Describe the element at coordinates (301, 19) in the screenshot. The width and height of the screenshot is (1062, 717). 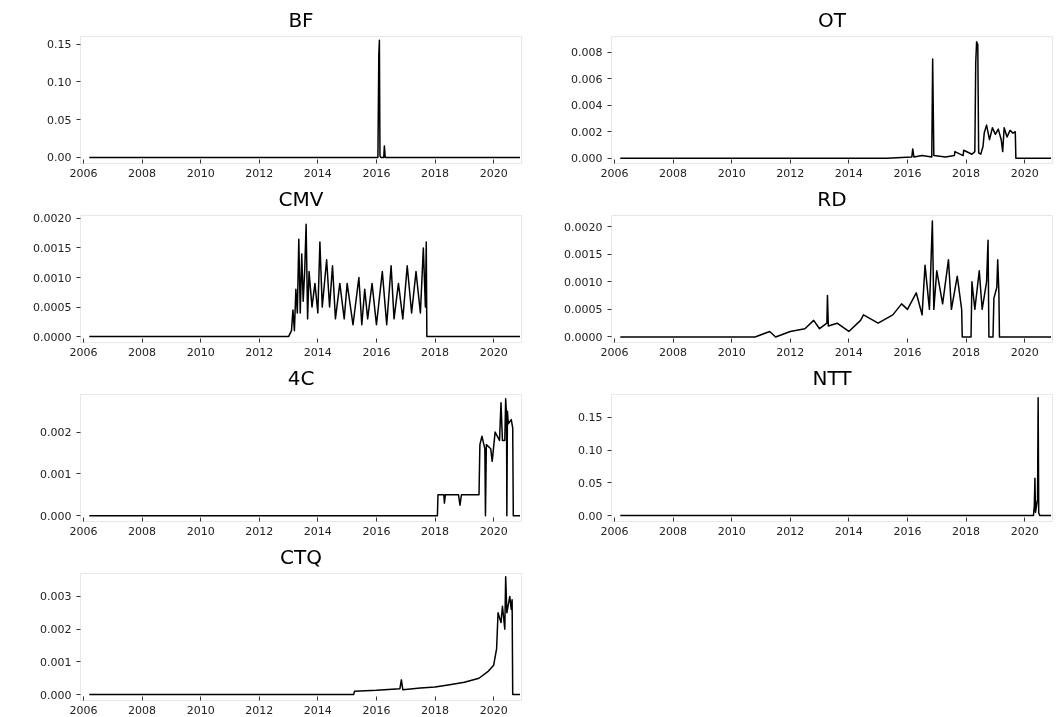
I see `chart-title: BF` at that location.